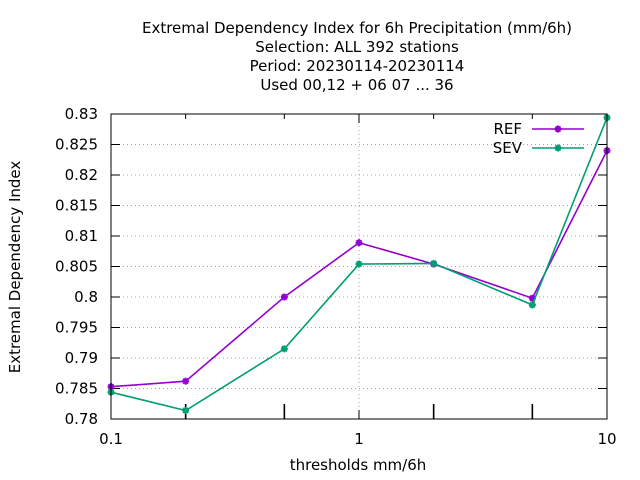  What do you see at coordinates (359, 439) in the screenshot?
I see `x-tick-label: 1` at bounding box center [359, 439].